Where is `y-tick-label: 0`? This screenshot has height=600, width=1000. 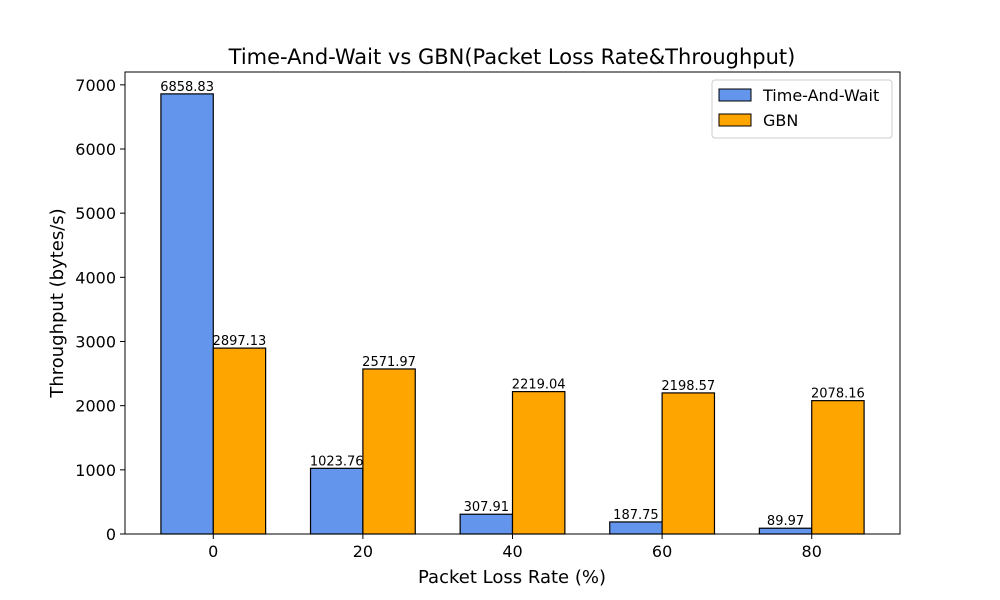
y-tick-label: 0 is located at coordinates (111, 534).